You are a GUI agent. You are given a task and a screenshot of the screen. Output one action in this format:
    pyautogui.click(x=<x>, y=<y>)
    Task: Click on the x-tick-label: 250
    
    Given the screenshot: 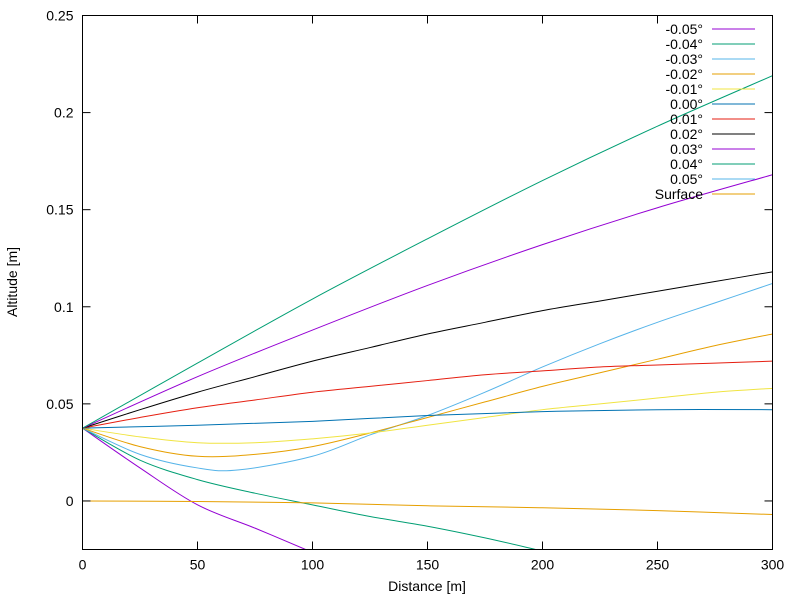 What is the action you would take?
    pyautogui.click(x=658, y=565)
    